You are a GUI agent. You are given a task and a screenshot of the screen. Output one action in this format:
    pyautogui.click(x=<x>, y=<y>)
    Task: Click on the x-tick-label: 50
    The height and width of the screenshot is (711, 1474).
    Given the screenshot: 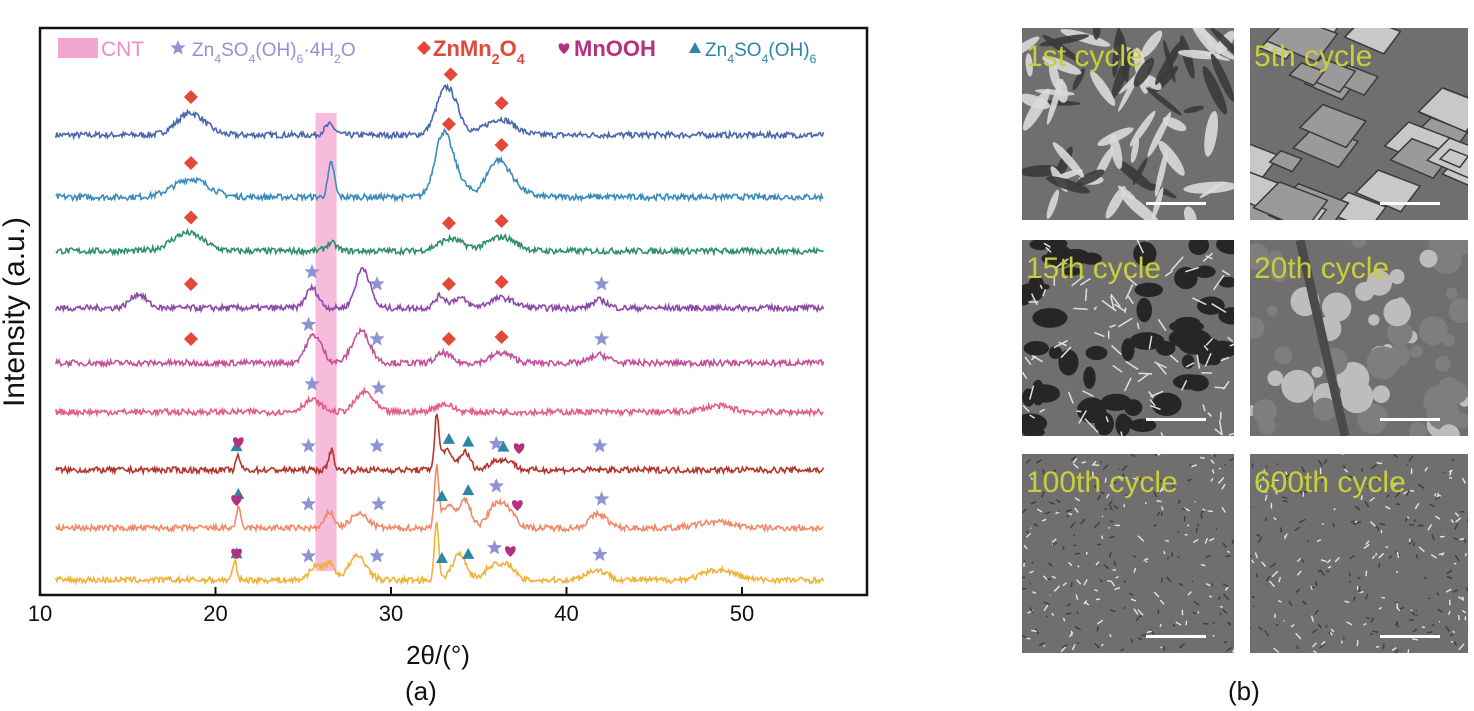 What is the action you would take?
    pyautogui.click(x=742, y=613)
    